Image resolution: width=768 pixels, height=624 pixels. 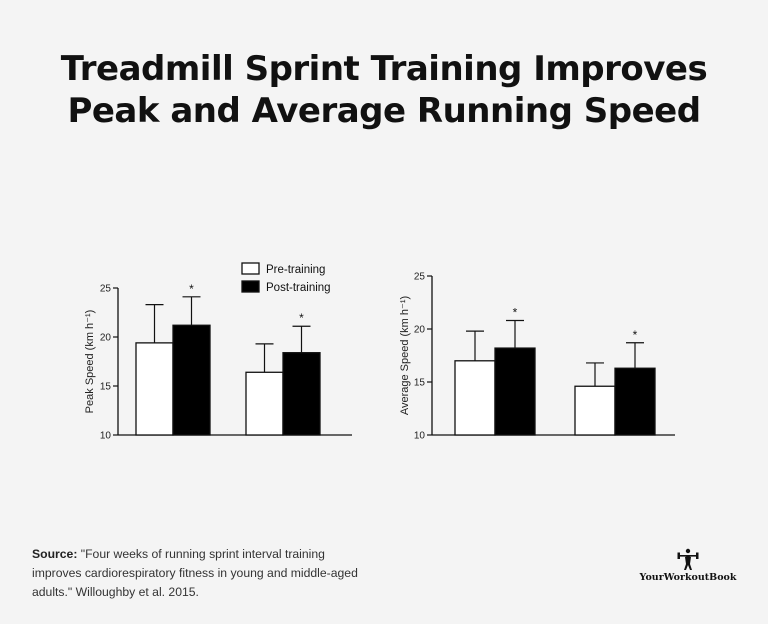 What do you see at coordinates (218, 362) in the screenshot?
I see `chart-1: 10 15 20 25 Peak Speed (km h⁻¹) * *` at bounding box center [218, 362].